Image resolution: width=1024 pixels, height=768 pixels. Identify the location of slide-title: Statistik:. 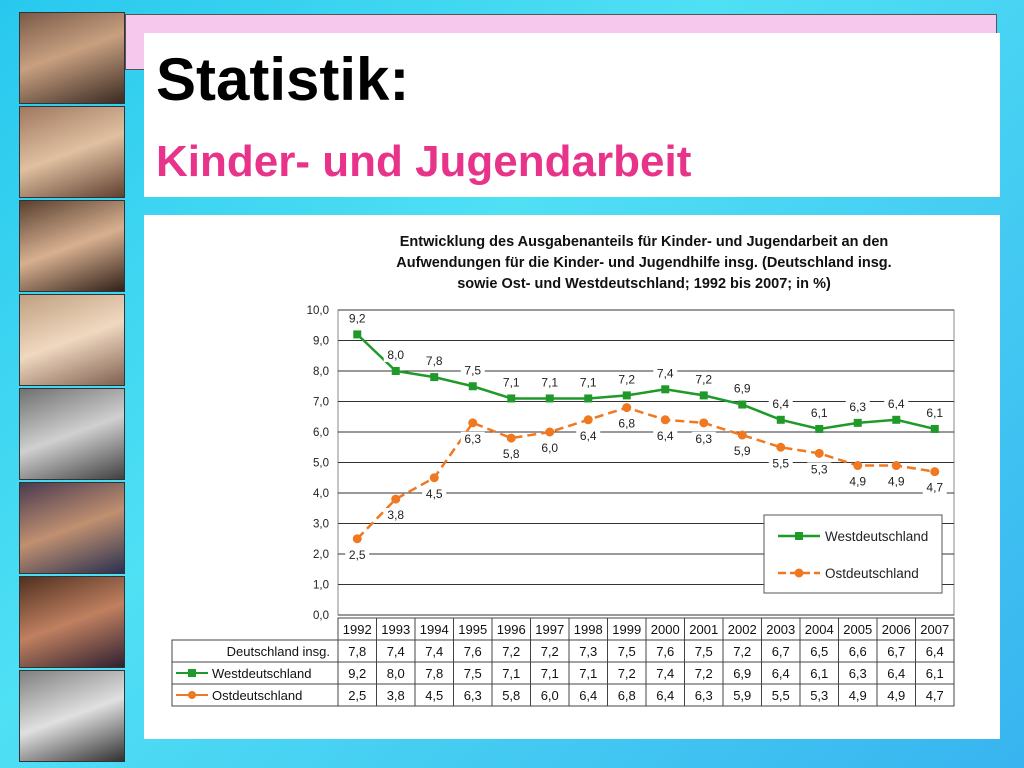
(283, 79).